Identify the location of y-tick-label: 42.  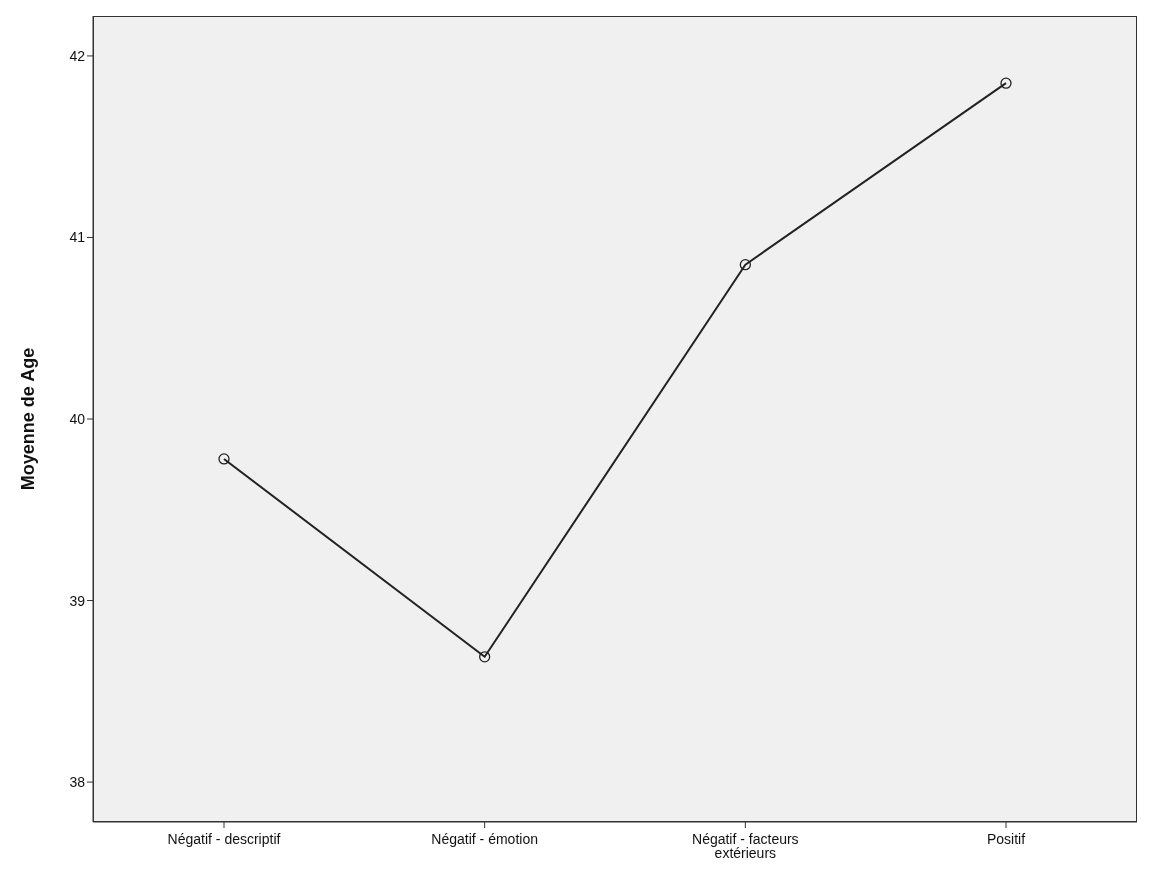
(77, 55).